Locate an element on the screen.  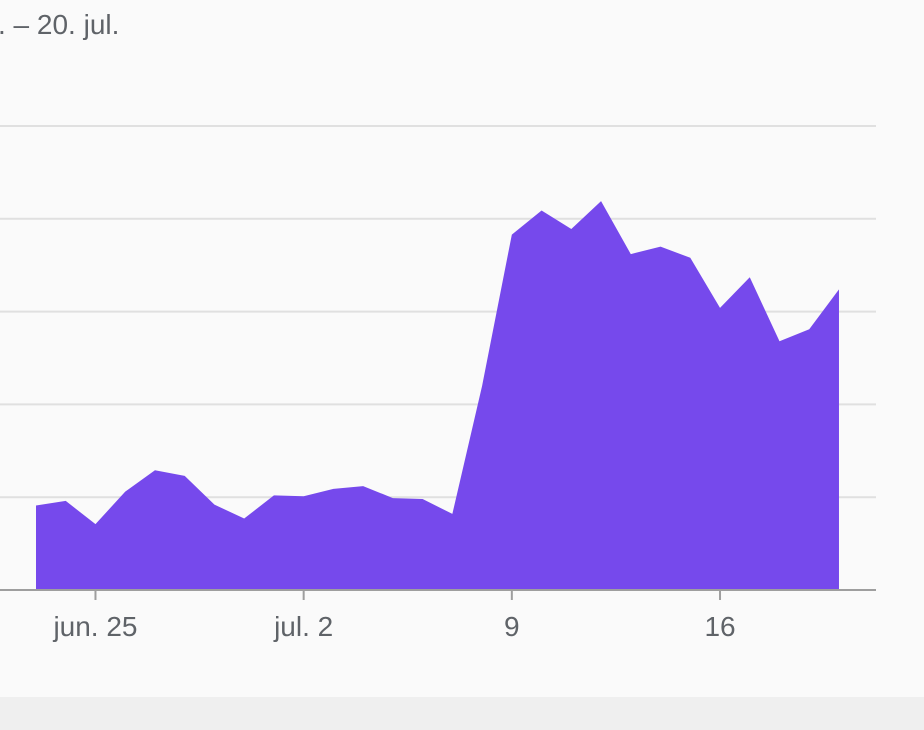
x-tick-label: 16 is located at coordinates (719, 626).